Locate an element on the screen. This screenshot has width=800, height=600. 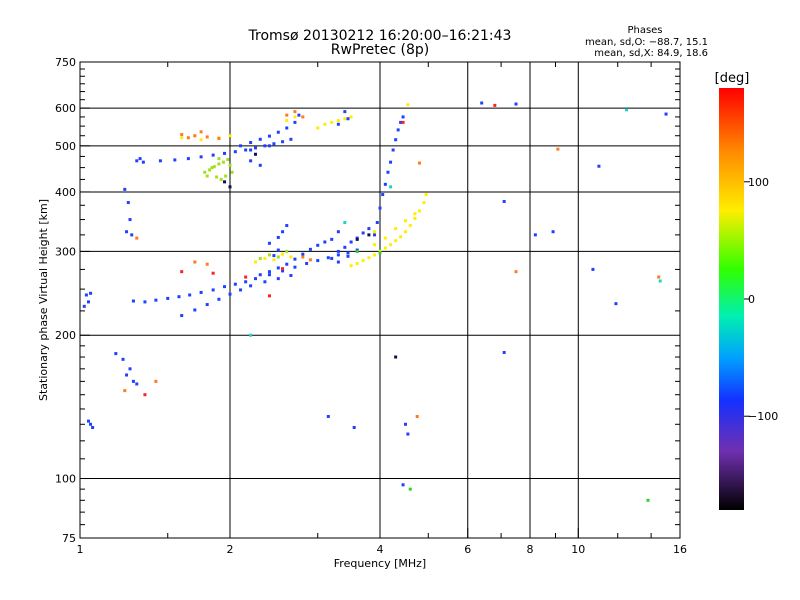
x-axis-label: Frequency [MHz] is located at coordinates (380, 563).